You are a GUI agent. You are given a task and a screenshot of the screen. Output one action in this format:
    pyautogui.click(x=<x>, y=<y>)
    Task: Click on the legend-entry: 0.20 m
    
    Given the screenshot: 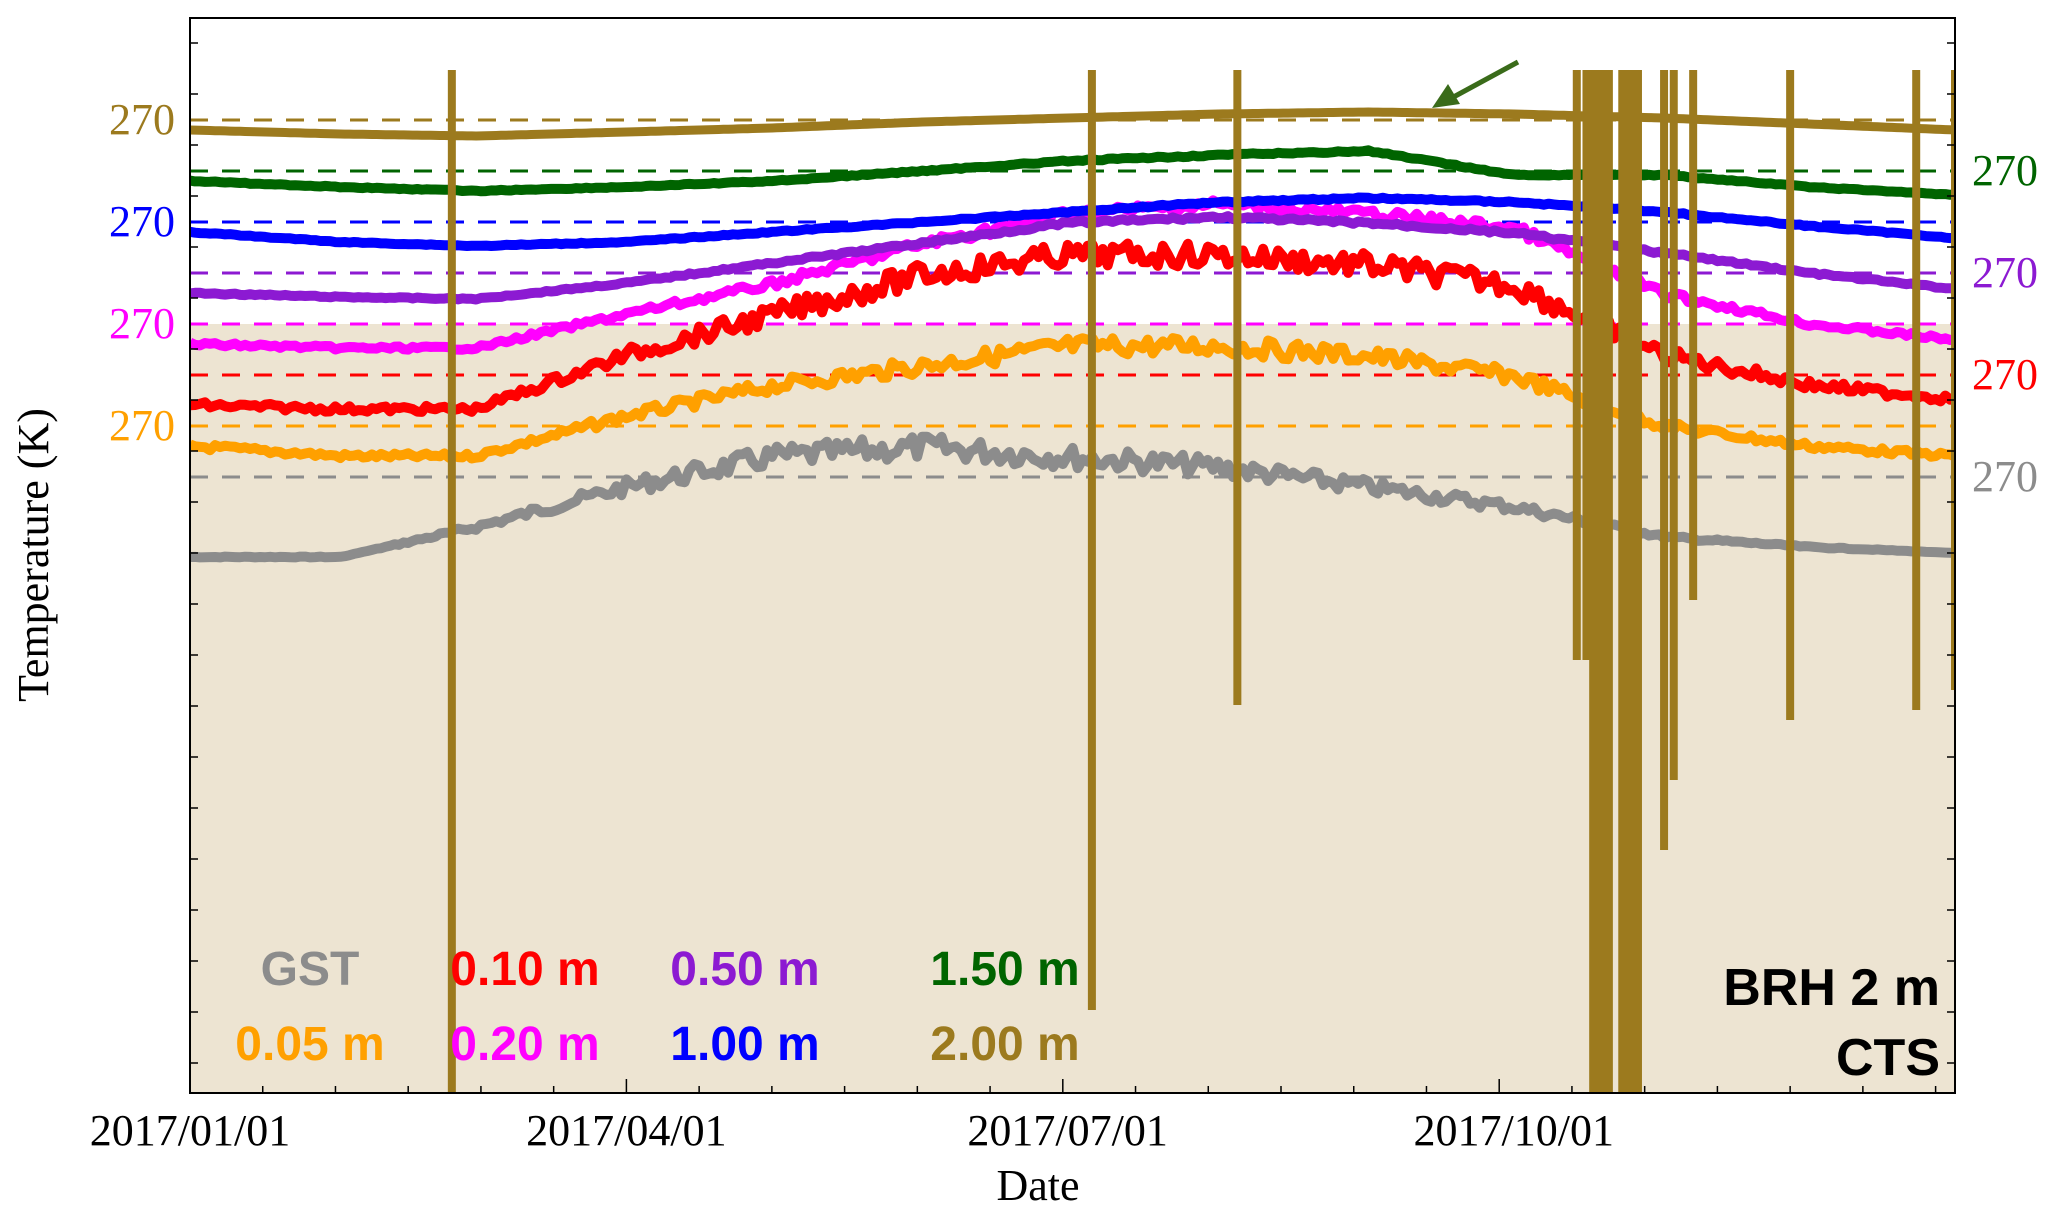 What is the action you would take?
    pyautogui.click(x=524, y=1044)
    